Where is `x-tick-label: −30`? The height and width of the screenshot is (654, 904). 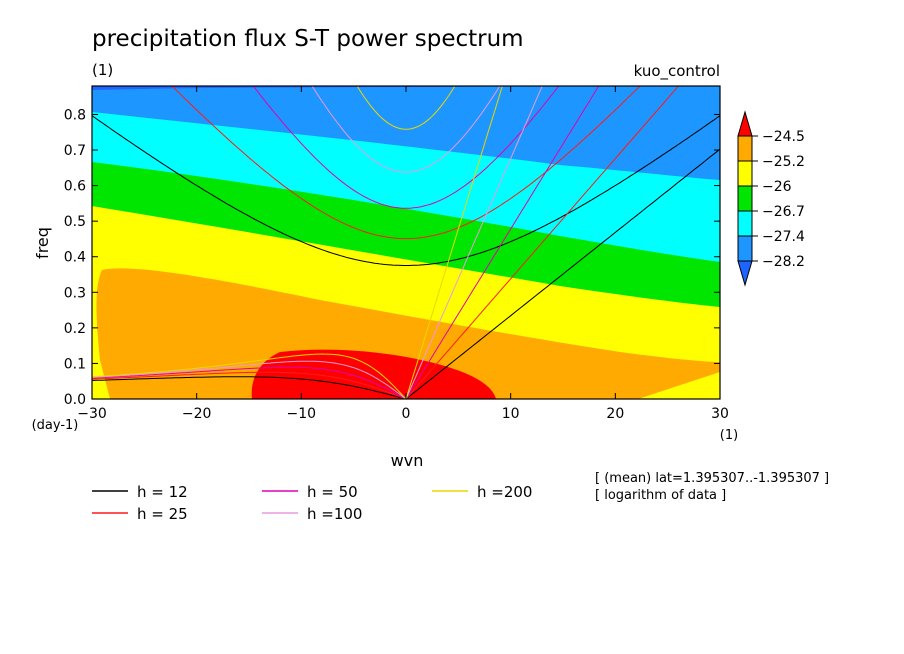 x-tick-label: −30 is located at coordinates (92, 414).